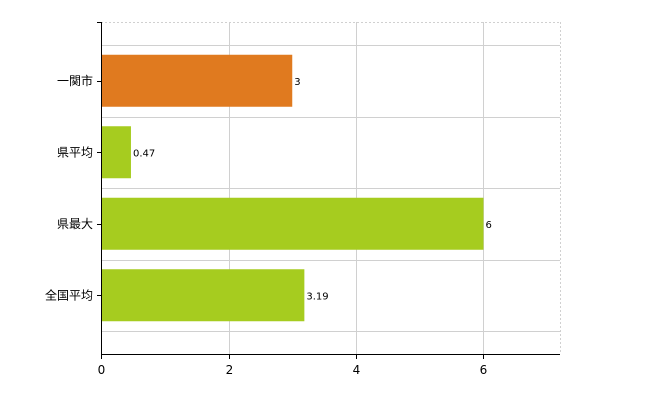 The width and height of the screenshot is (650, 400). What do you see at coordinates (69, 294) in the screenshot?
I see `category-label: 全国平均` at bounding box center [69, 294].